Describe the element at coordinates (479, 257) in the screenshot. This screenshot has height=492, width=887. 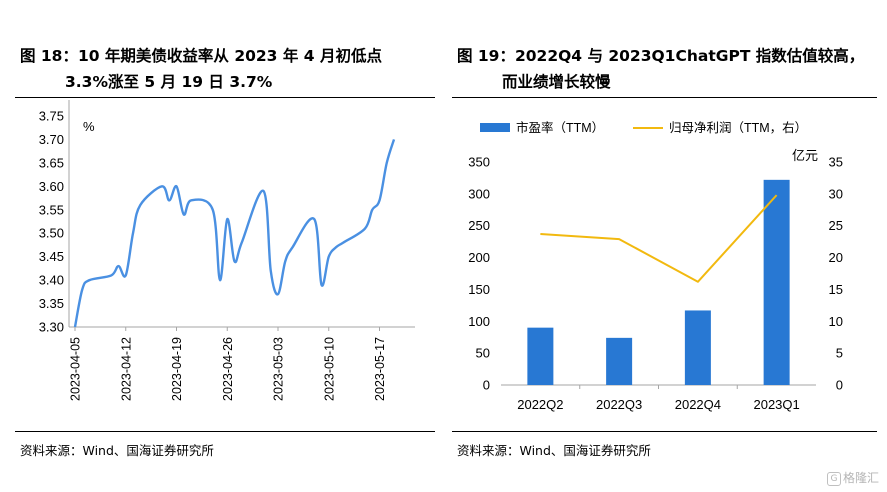
I see `y-tick-label: 200` at that location.